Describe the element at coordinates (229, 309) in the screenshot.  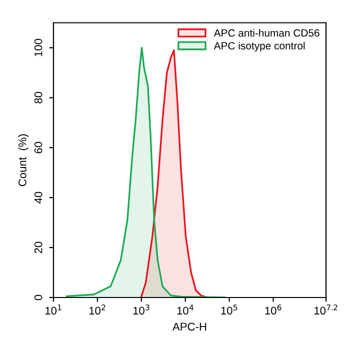
I see `x-tick-label: 10$^{5}$` at that location.